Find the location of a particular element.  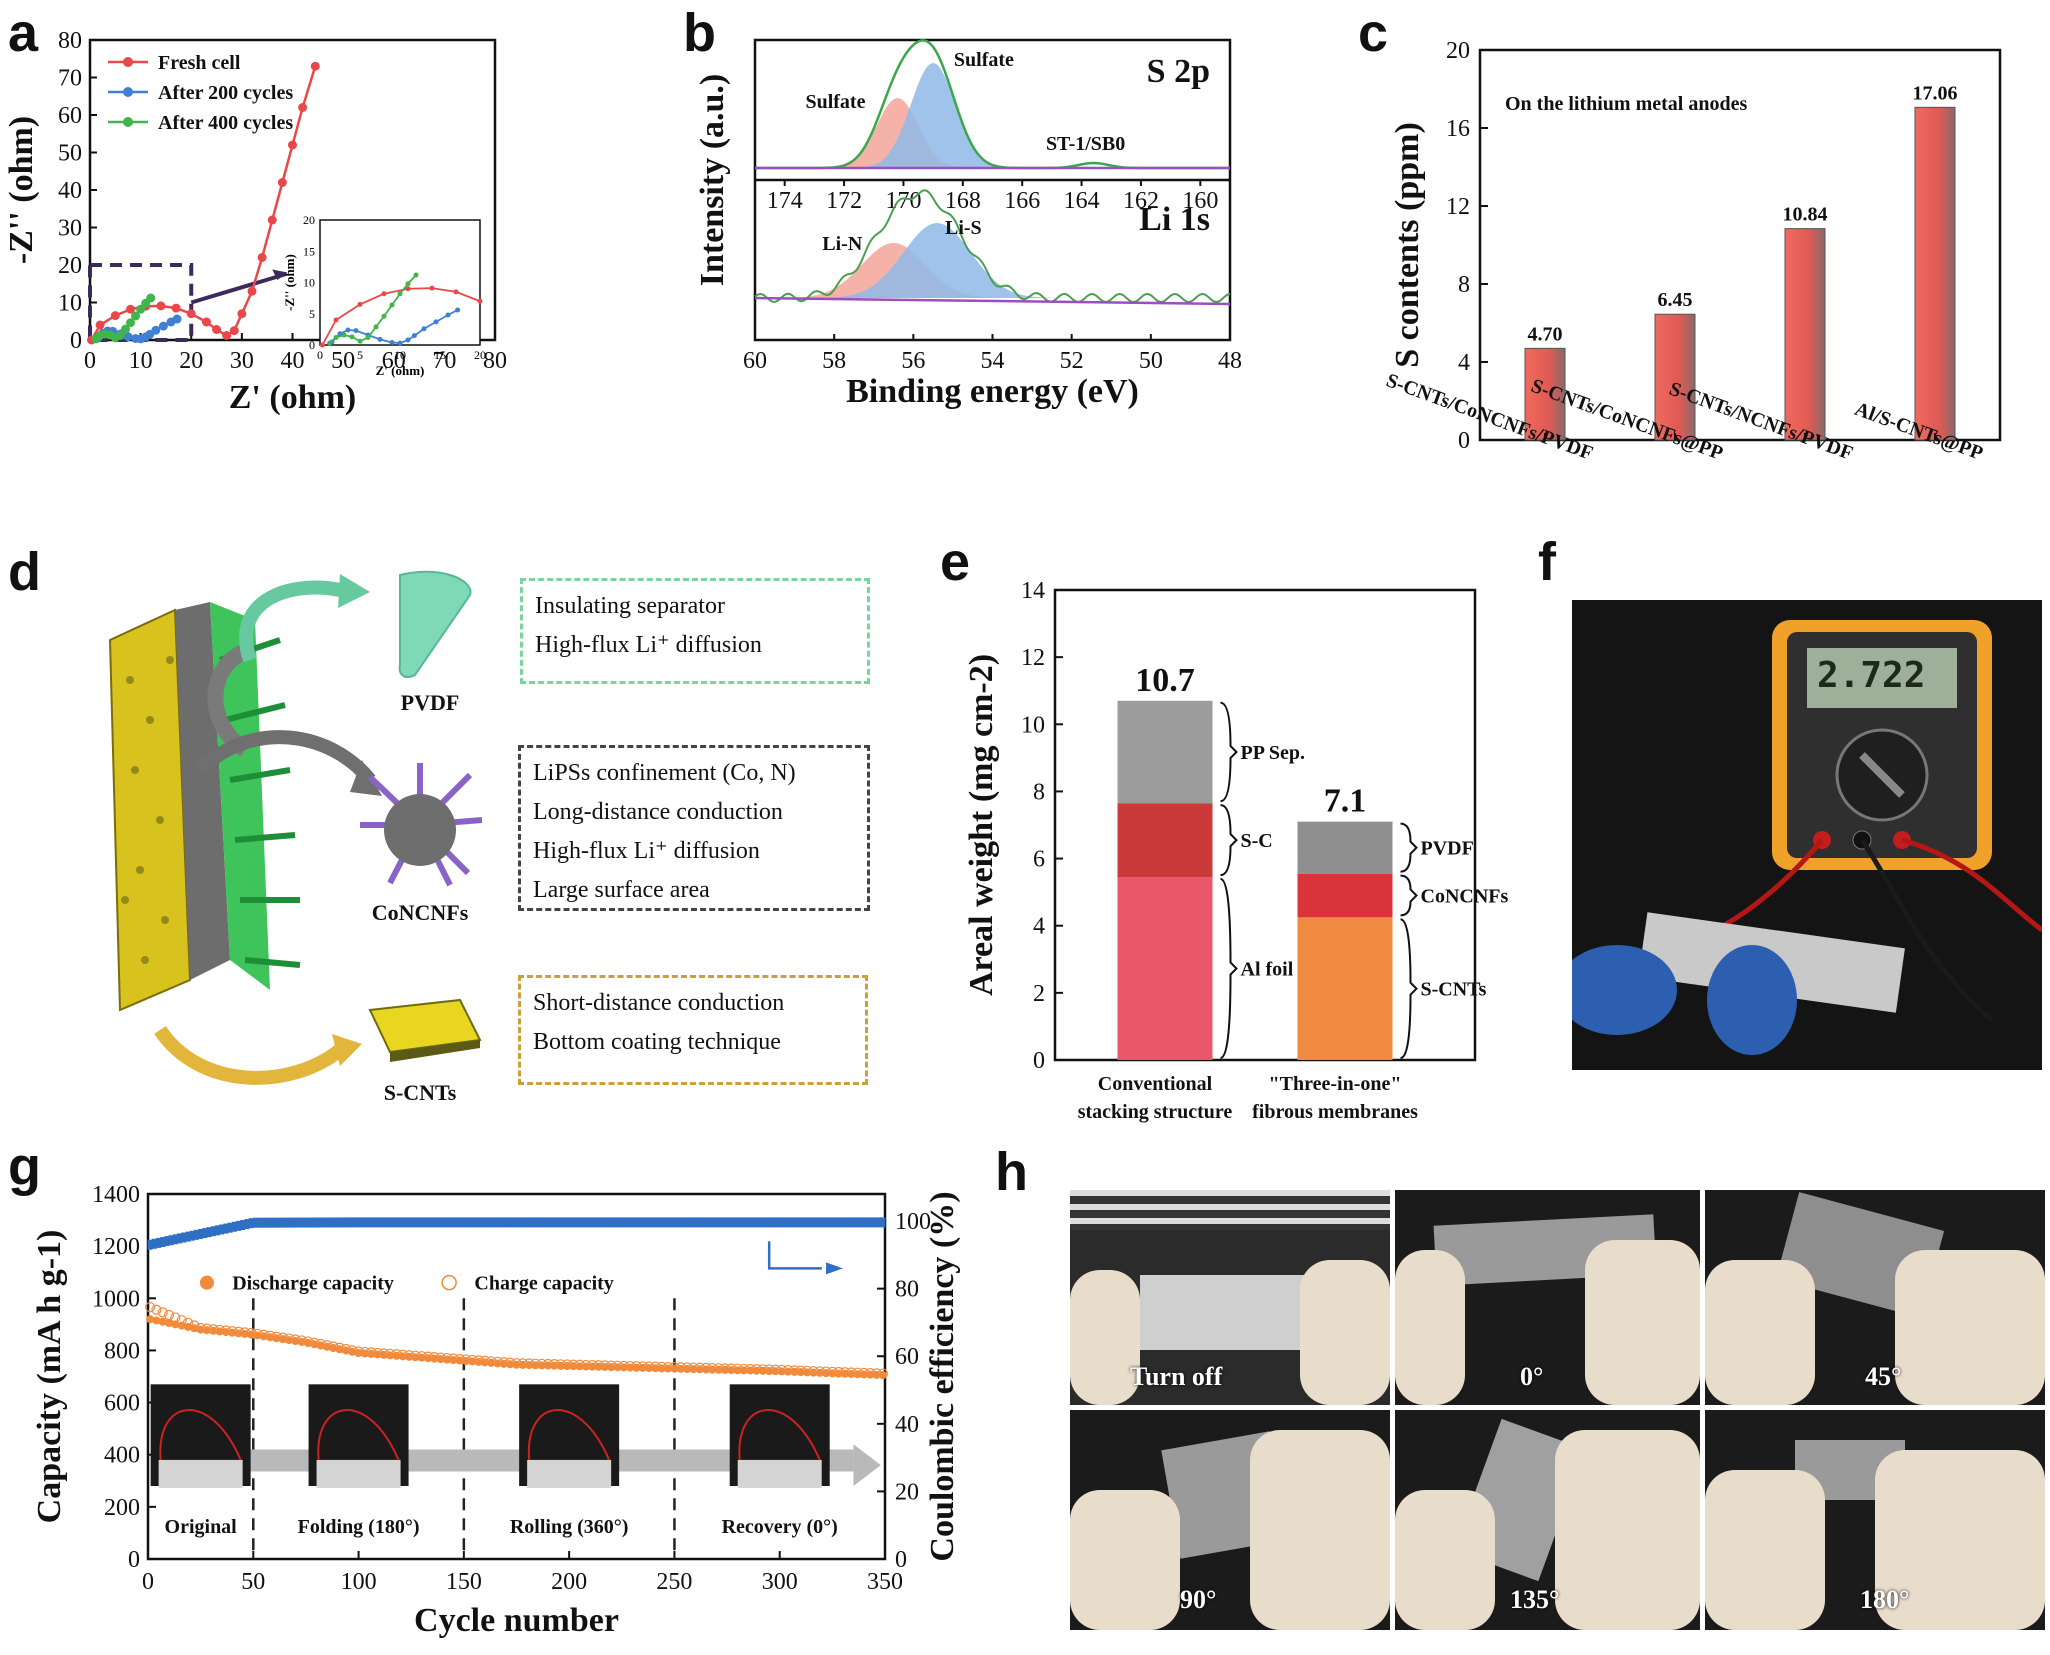

legend-marker-discharge-g is located at coordinates (206, 1282).